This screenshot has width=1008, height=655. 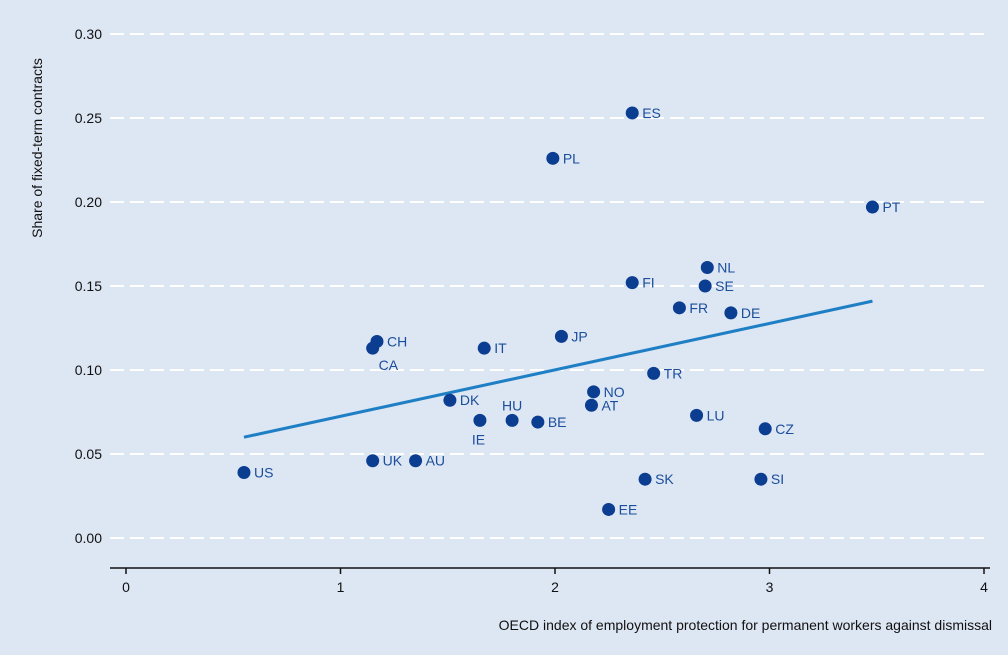 I want to click on data-point-de, so click(x=731, y=313).